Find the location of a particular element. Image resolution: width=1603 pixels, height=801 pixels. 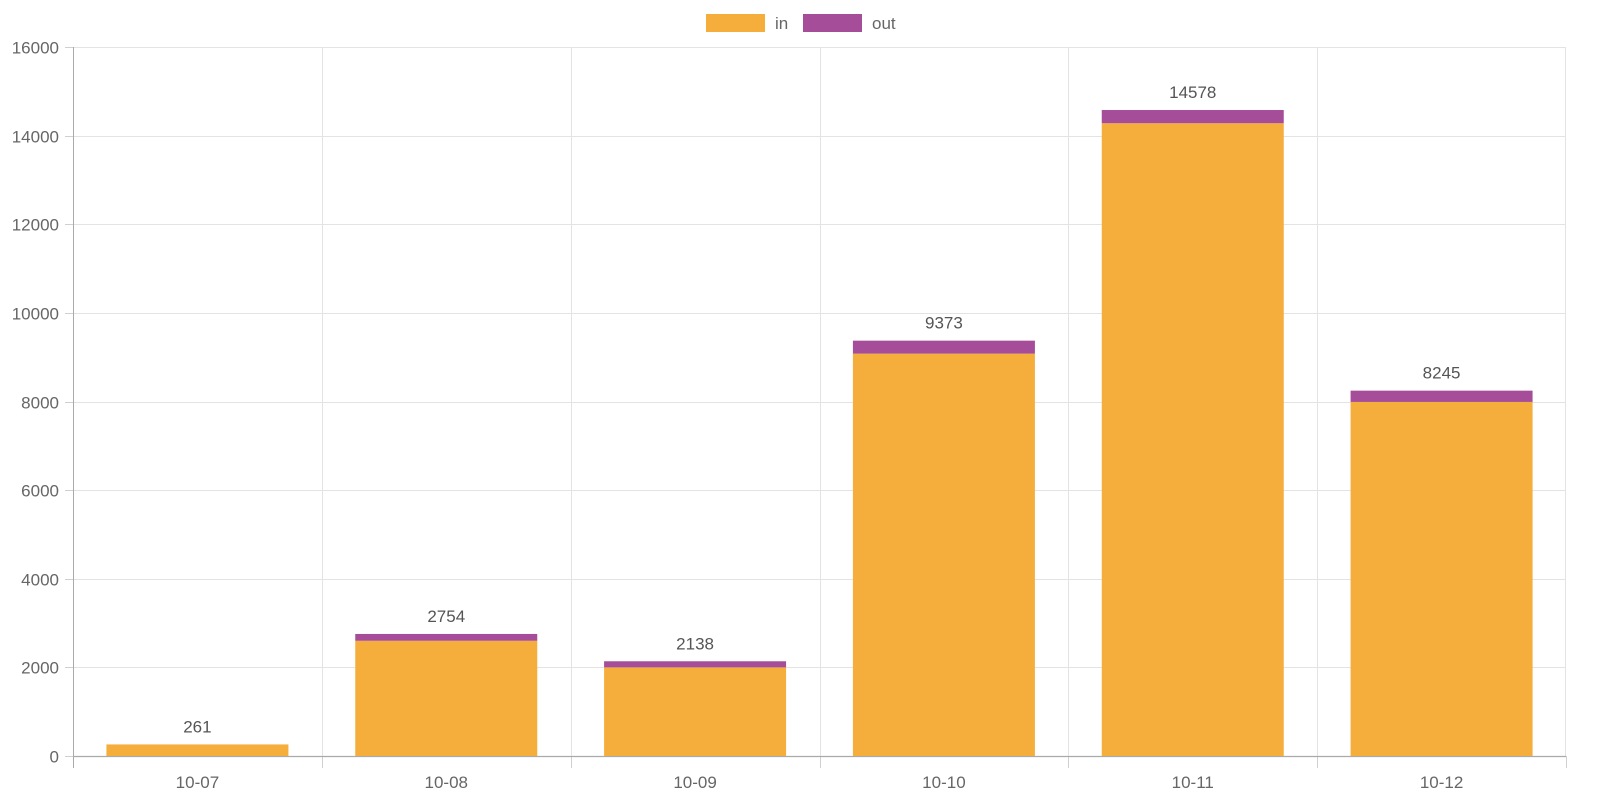

legend-item-out: out is located at coordinates (849, 23).